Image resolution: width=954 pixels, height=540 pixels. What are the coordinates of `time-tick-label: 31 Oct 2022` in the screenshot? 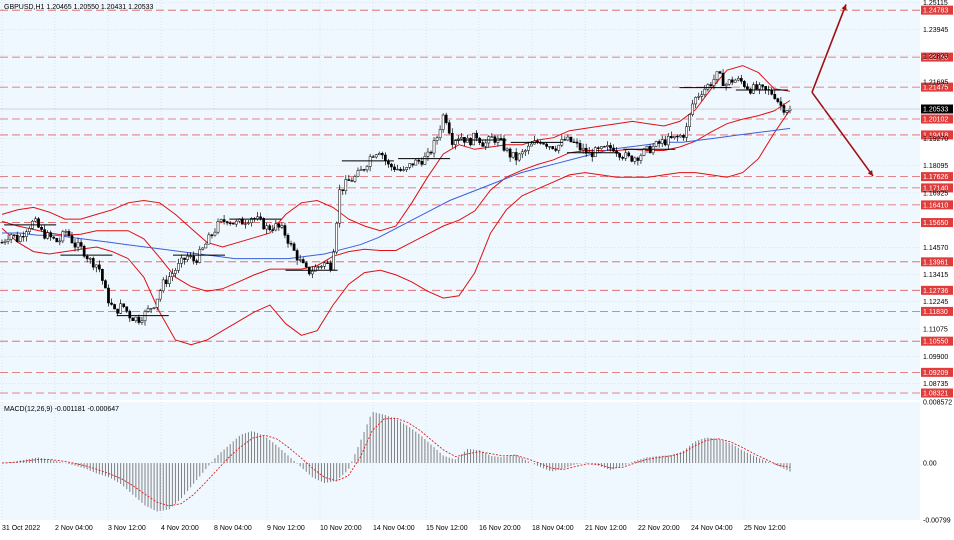 It's located at (21, 528).